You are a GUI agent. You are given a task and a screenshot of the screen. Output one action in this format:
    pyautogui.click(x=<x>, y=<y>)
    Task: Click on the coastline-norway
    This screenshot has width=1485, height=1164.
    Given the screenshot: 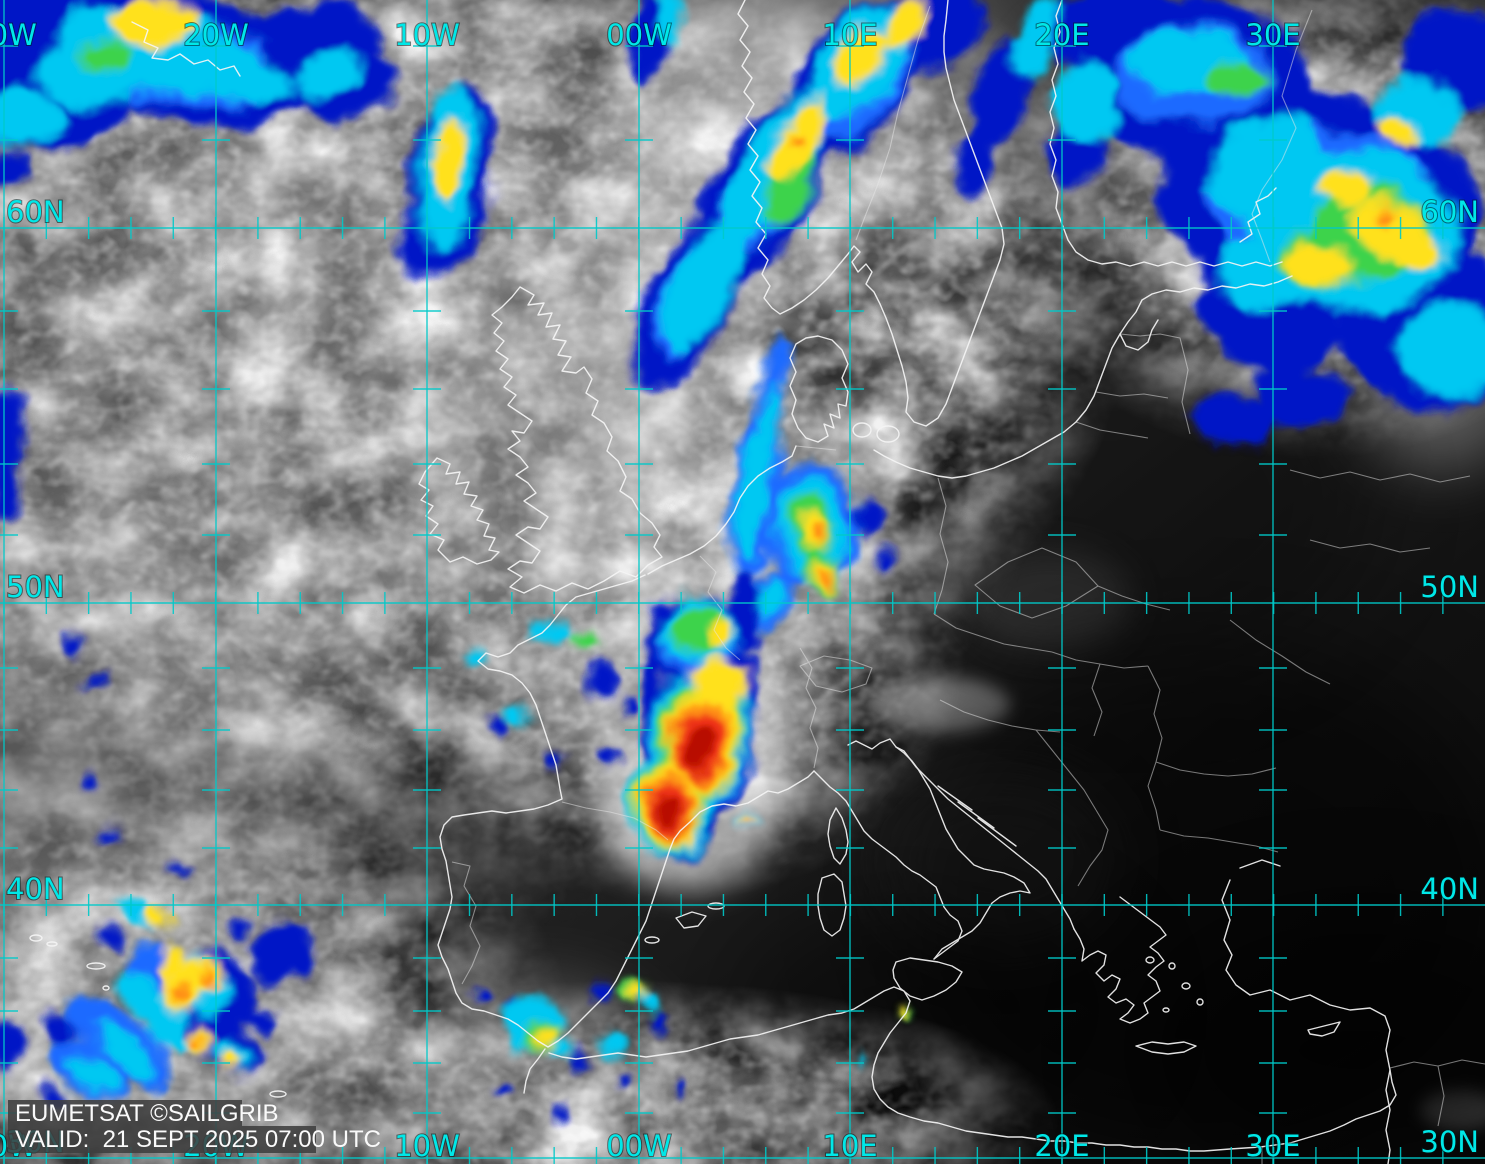 What is the action you would take?
    pyautogui.click(x=871, y=213)
    